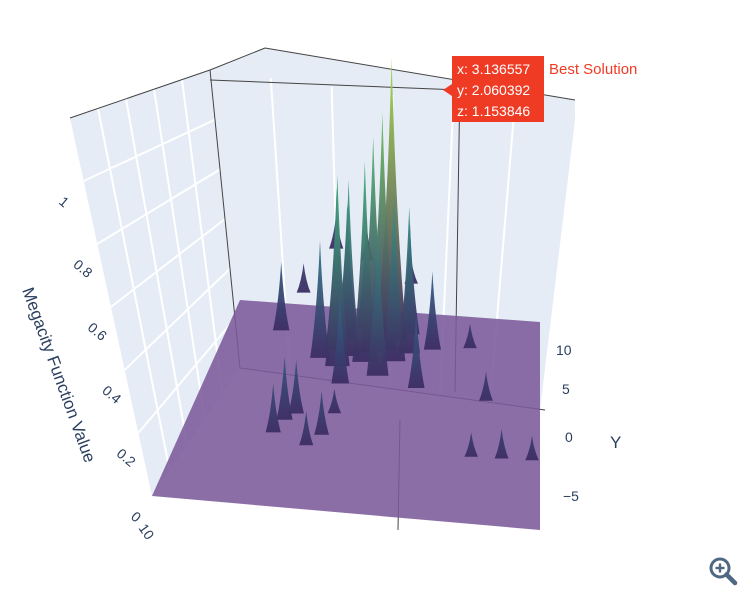 The width and height of the screenshot is (750, 597). Describe the element at coordinates (237, 59) in the screenshot. I see `edge-top-back` at that location.